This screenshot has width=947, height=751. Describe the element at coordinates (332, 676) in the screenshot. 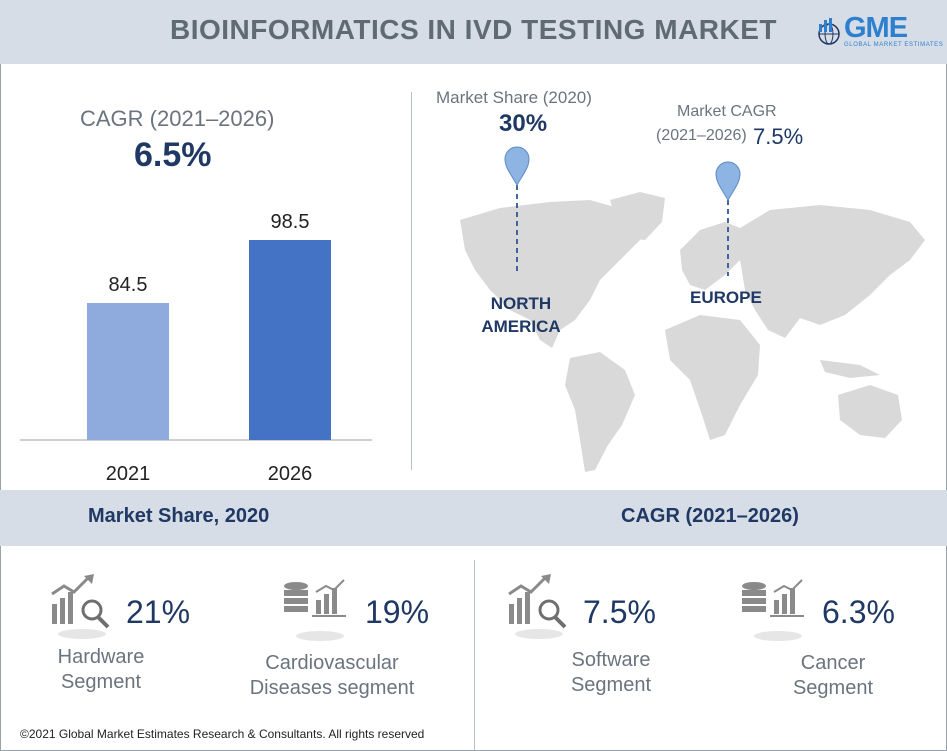

I see `stat-cardiovascular-label: Cardiovascular Diseases segment` at that location.